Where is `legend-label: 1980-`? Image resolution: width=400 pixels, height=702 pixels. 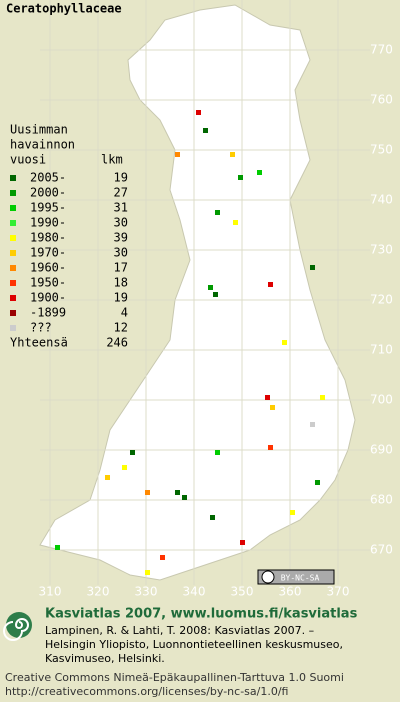
legend-label: 1980- is located at coordinates (48, 238).